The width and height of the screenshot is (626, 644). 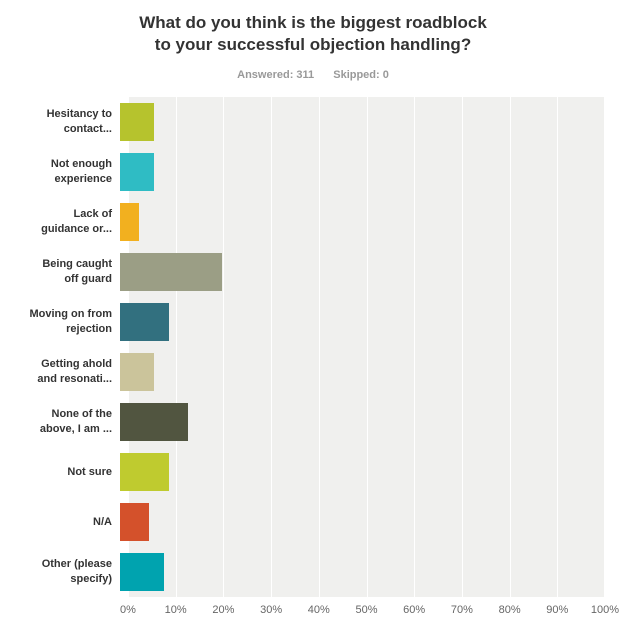 I want to click on chart-row: Not sure, so click(x=302, y=472).